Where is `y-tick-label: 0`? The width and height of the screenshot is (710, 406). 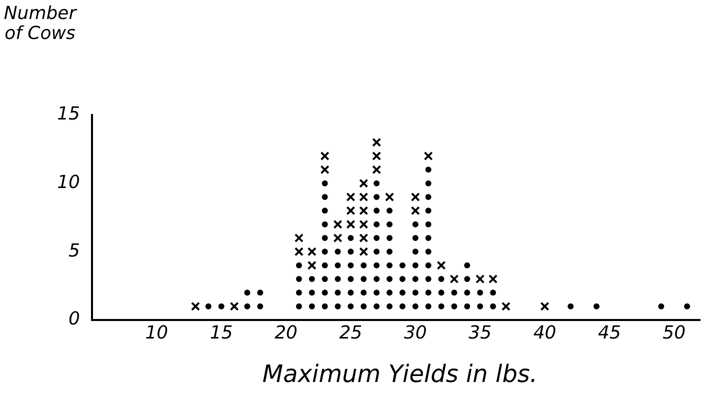 y-tick-label: 0 is located at coordinates (74, 319).